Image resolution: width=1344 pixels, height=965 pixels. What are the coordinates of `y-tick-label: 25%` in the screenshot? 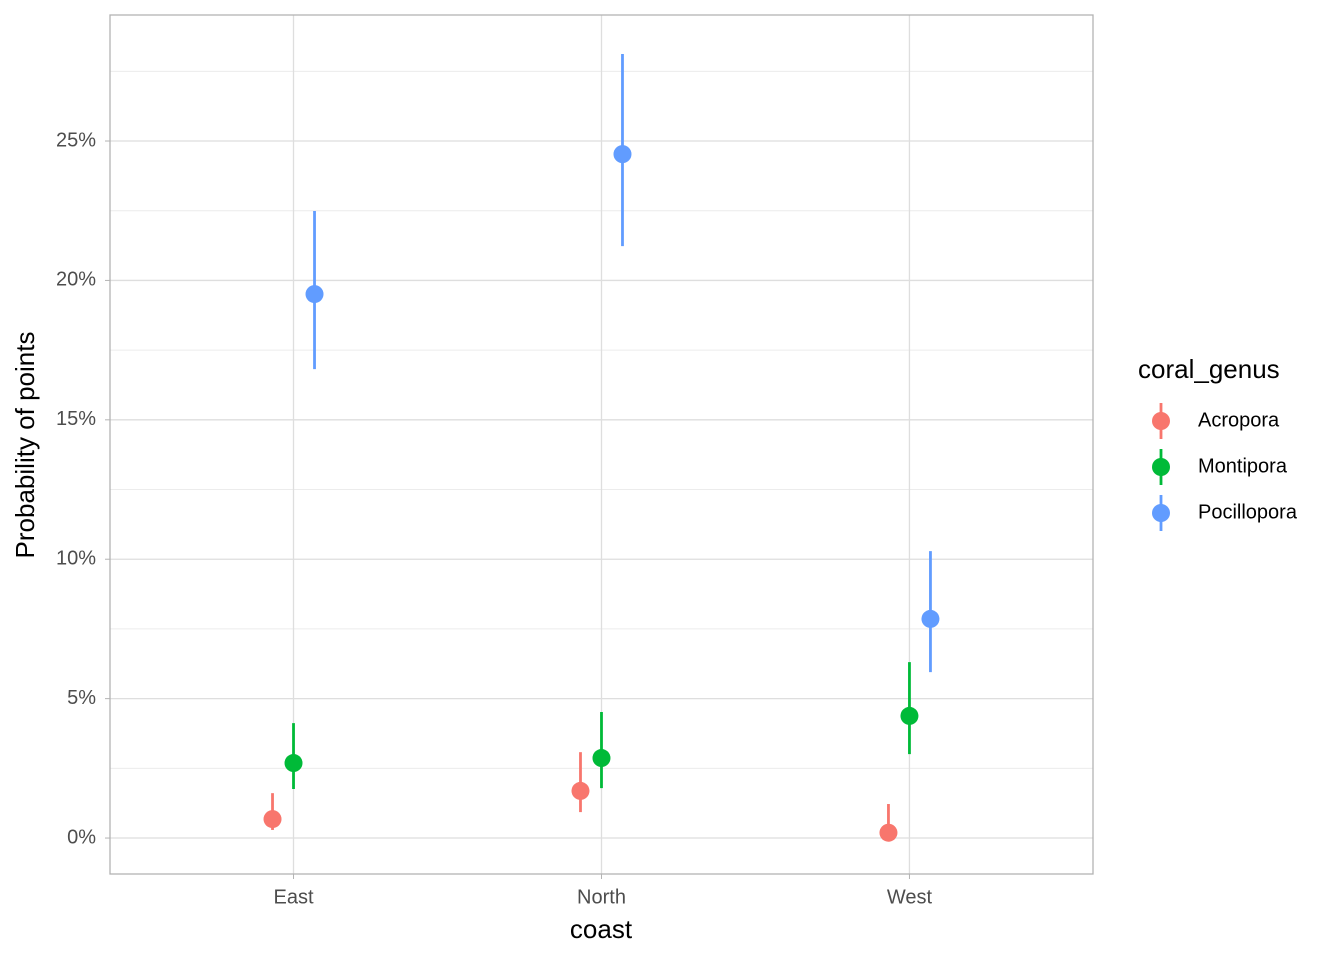 It's located at (76, 140).